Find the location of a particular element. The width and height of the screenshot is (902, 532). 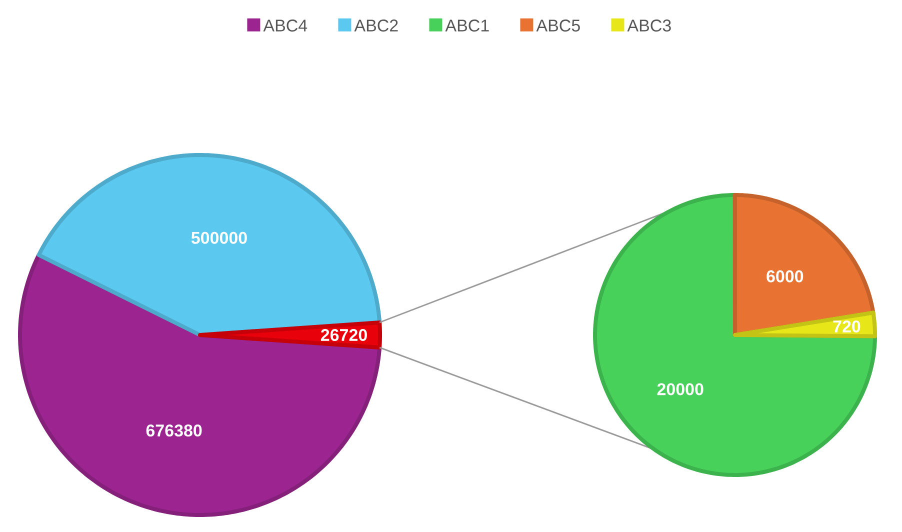

data-label: 26720 is located at coordinates (343, 335).